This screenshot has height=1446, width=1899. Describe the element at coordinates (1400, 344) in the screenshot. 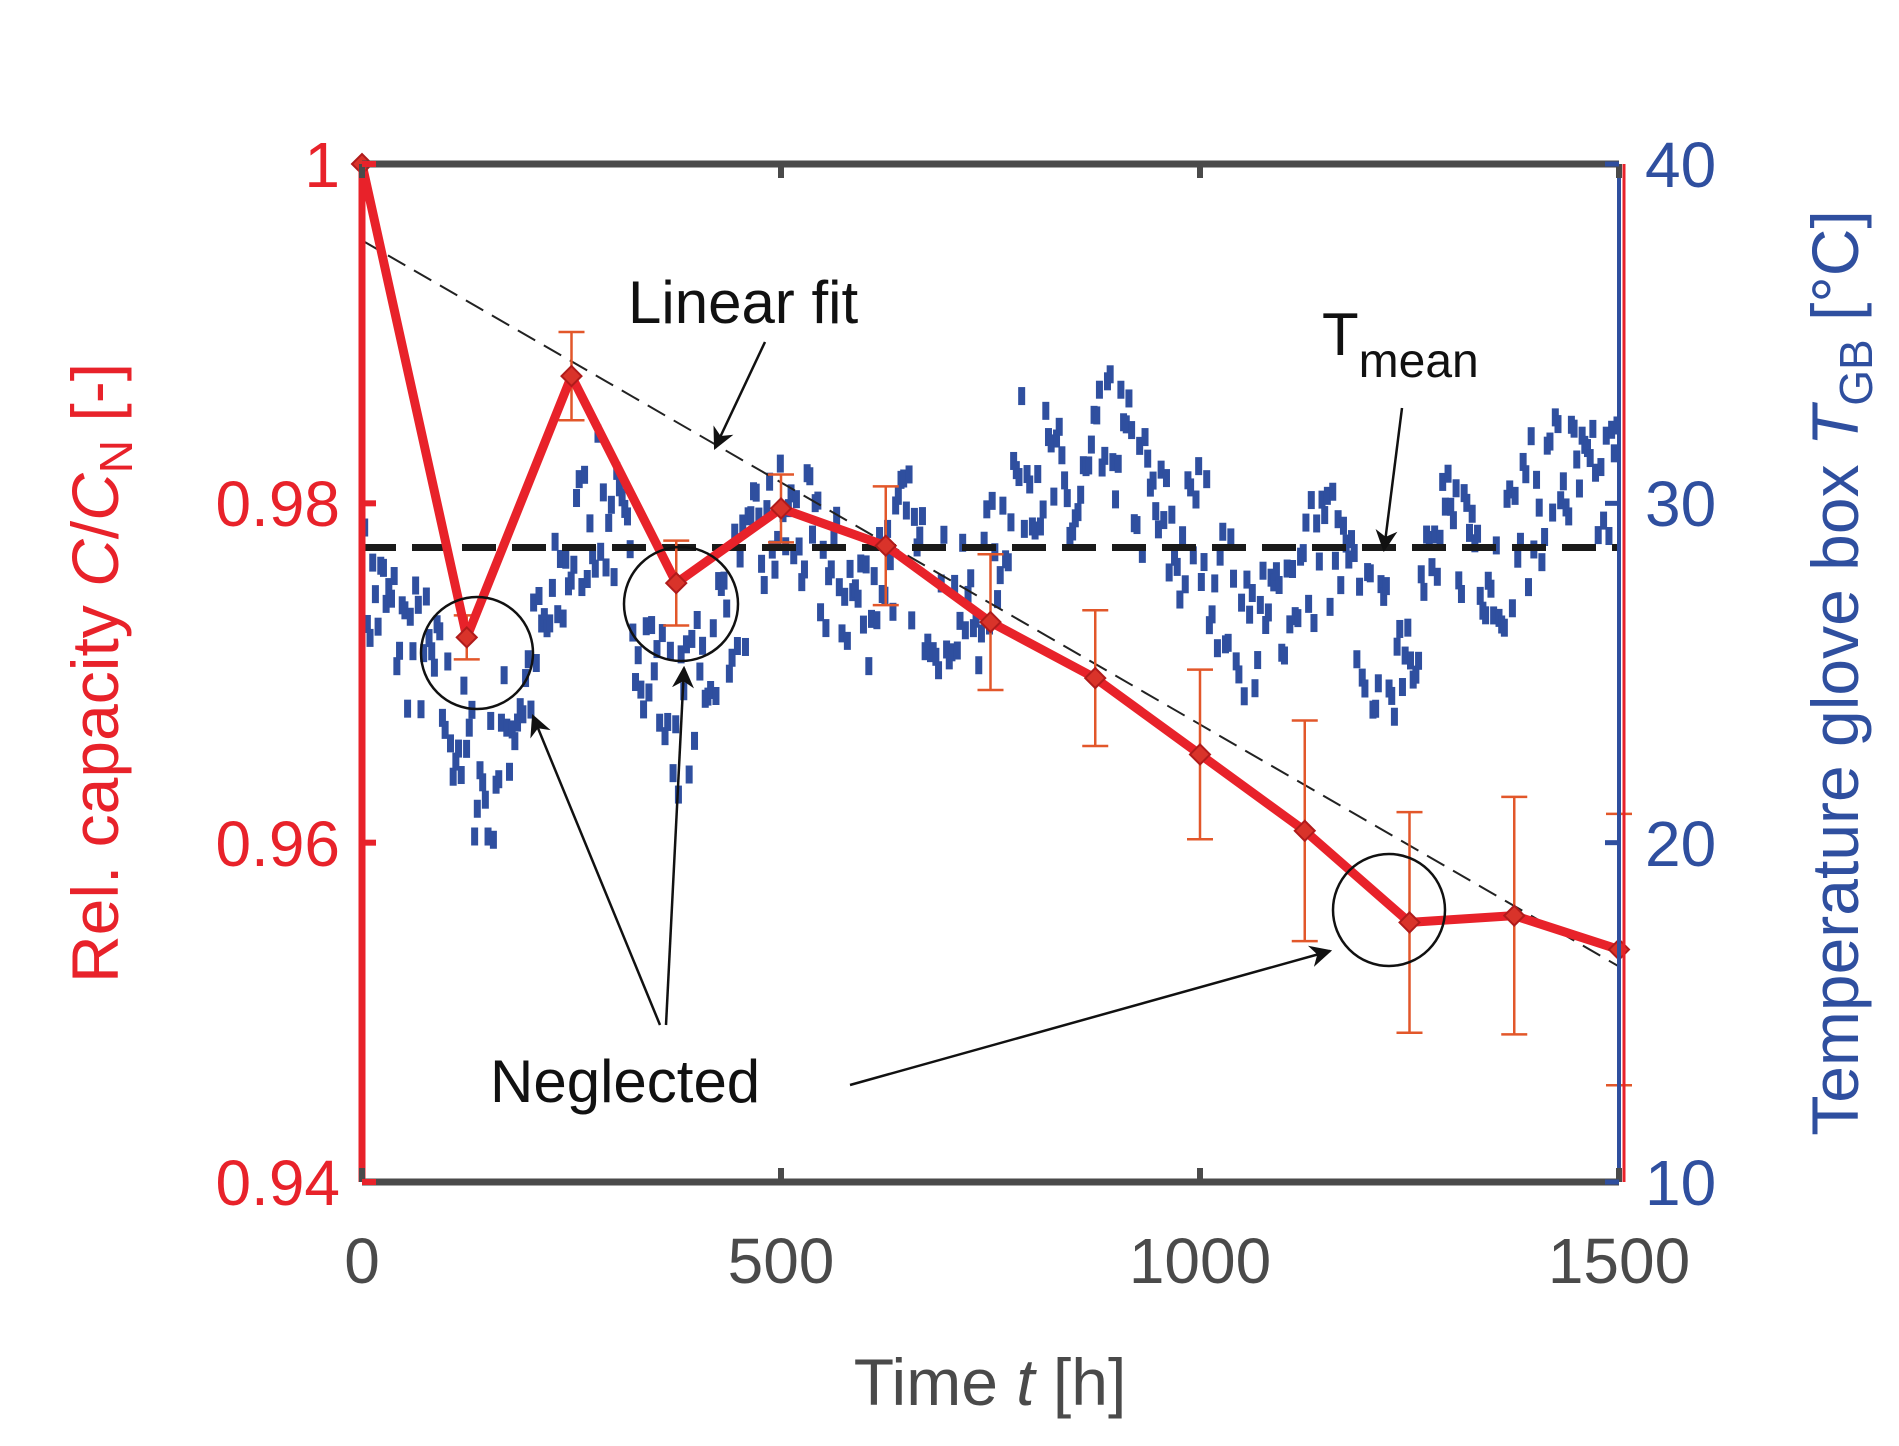

I see `t-mean-label: Tmean` at that location.